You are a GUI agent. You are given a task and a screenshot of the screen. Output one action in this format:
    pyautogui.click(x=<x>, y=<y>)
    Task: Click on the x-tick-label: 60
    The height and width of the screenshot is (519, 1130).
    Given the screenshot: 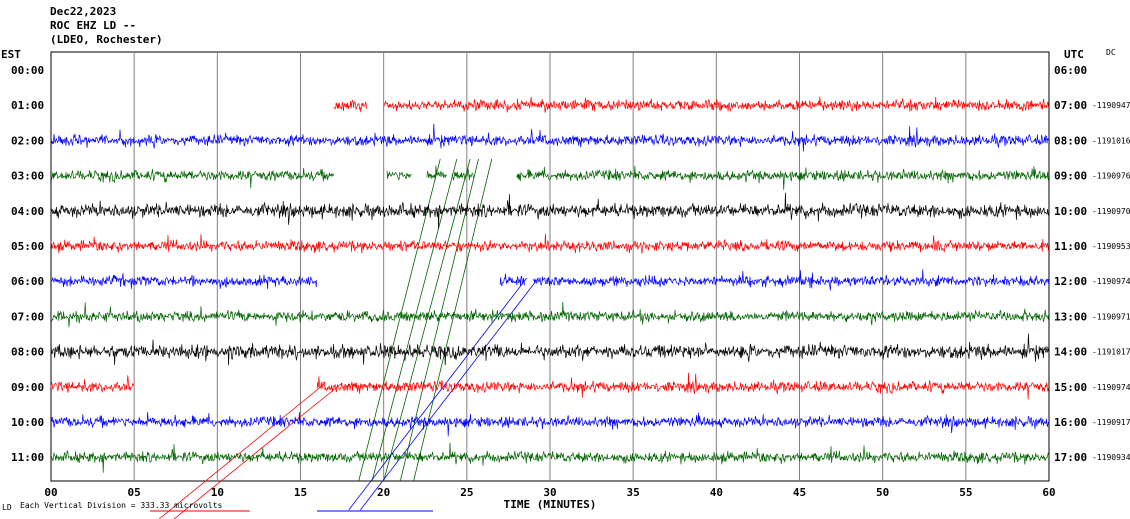 What is the action you would take?
    pyautogui.click(x=1048, y=492)
    